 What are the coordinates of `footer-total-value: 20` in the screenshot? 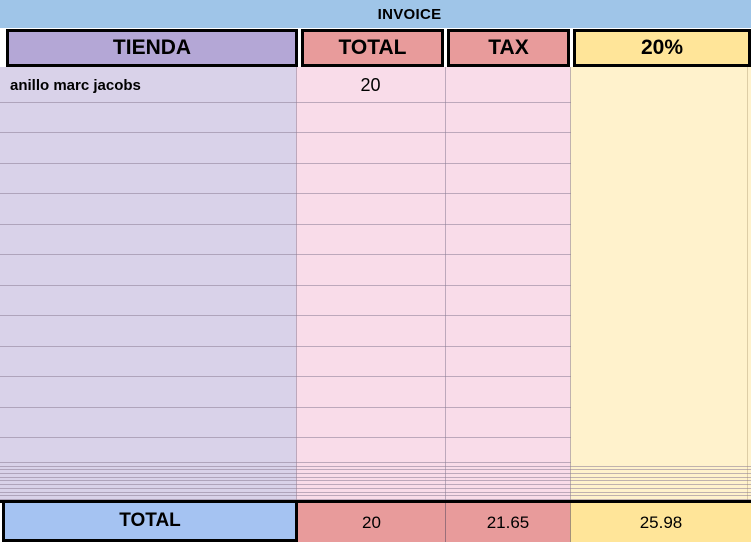 It's located at (371, 522).